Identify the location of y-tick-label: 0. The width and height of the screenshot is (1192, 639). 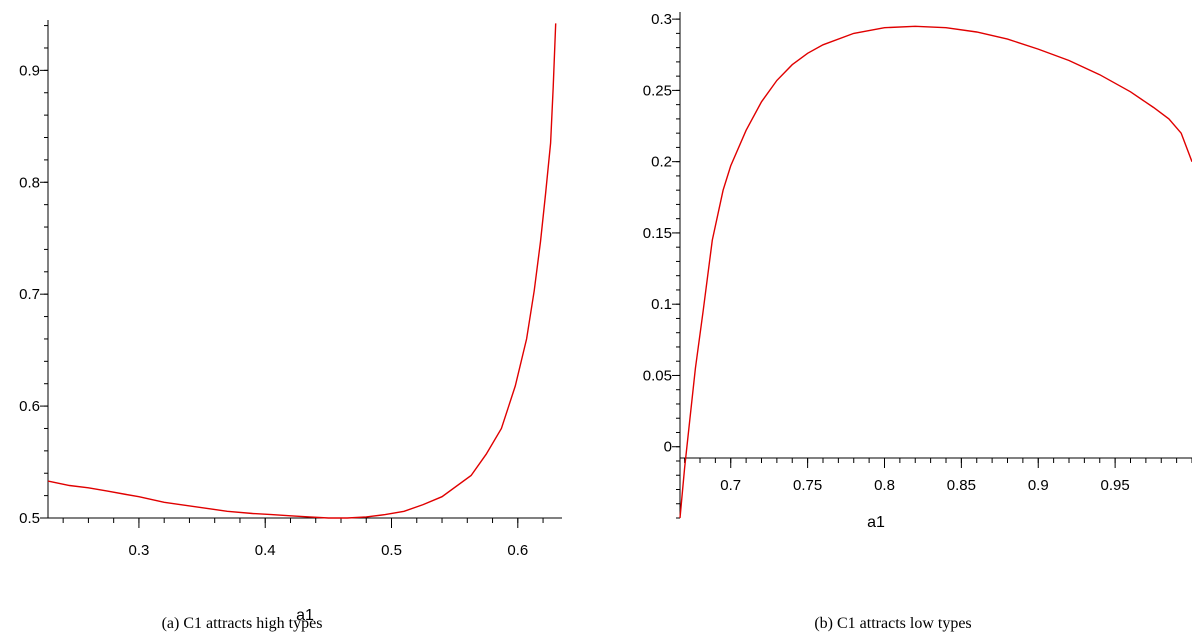
(668, 447).